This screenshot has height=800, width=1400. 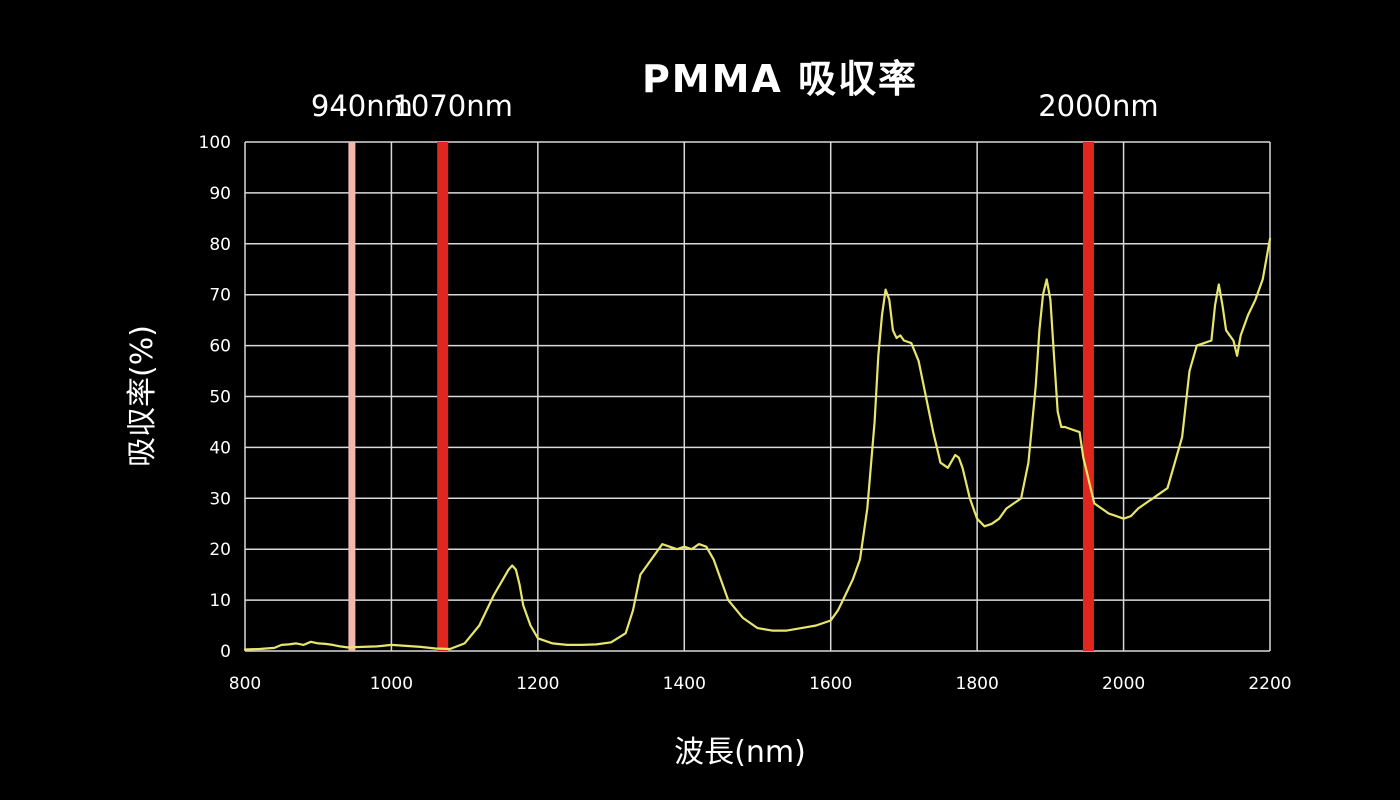 What do you see at coordinates (215, 143) in the screenshot?
I see `y-tick-label: 100` at bounding box center [215, 143].